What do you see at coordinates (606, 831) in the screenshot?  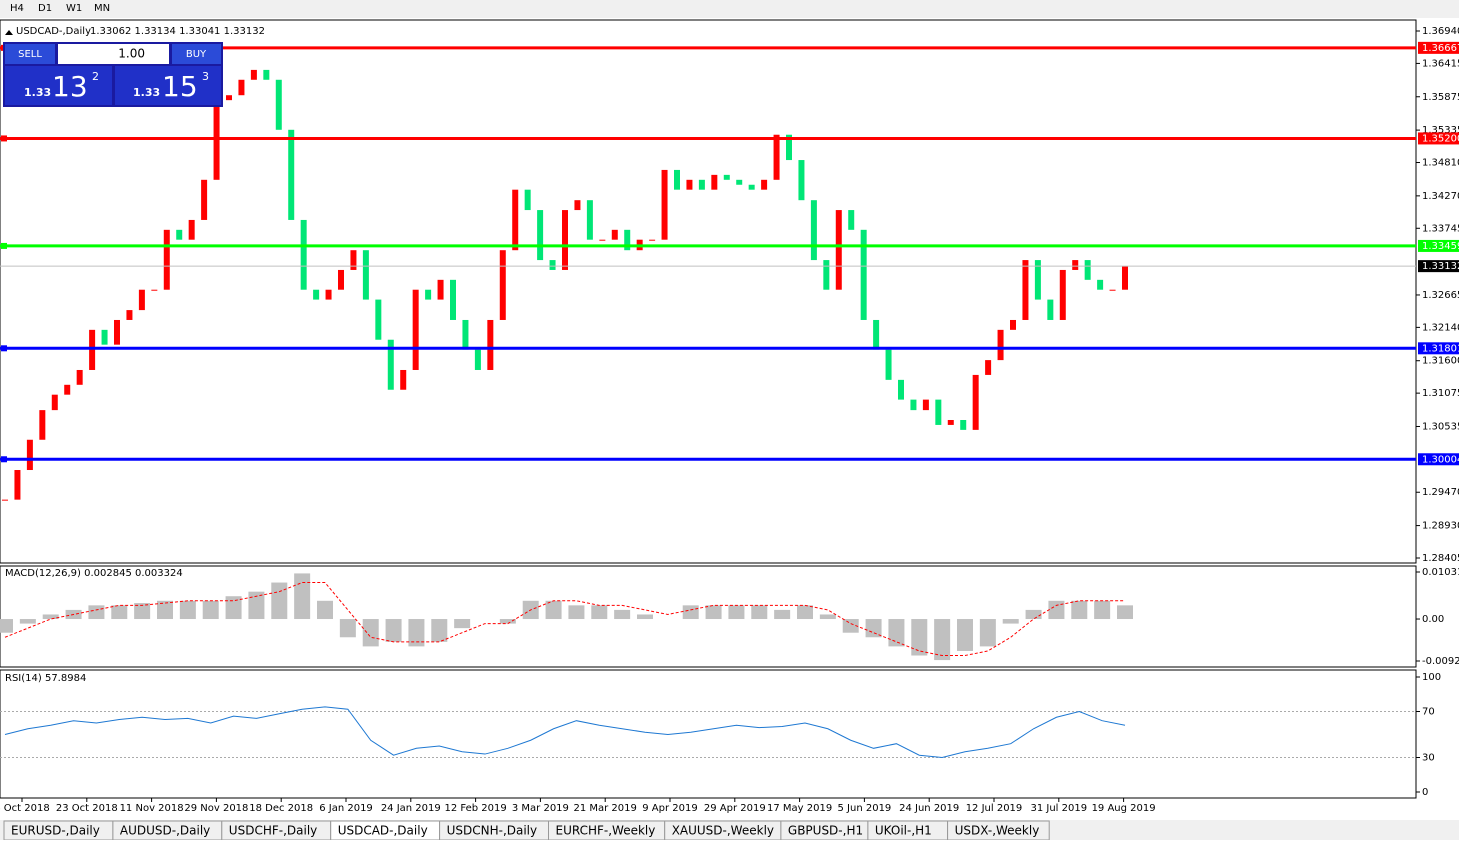 I see `tab-label: EURCHF-,Weekly` at bounding box center [606, 831].